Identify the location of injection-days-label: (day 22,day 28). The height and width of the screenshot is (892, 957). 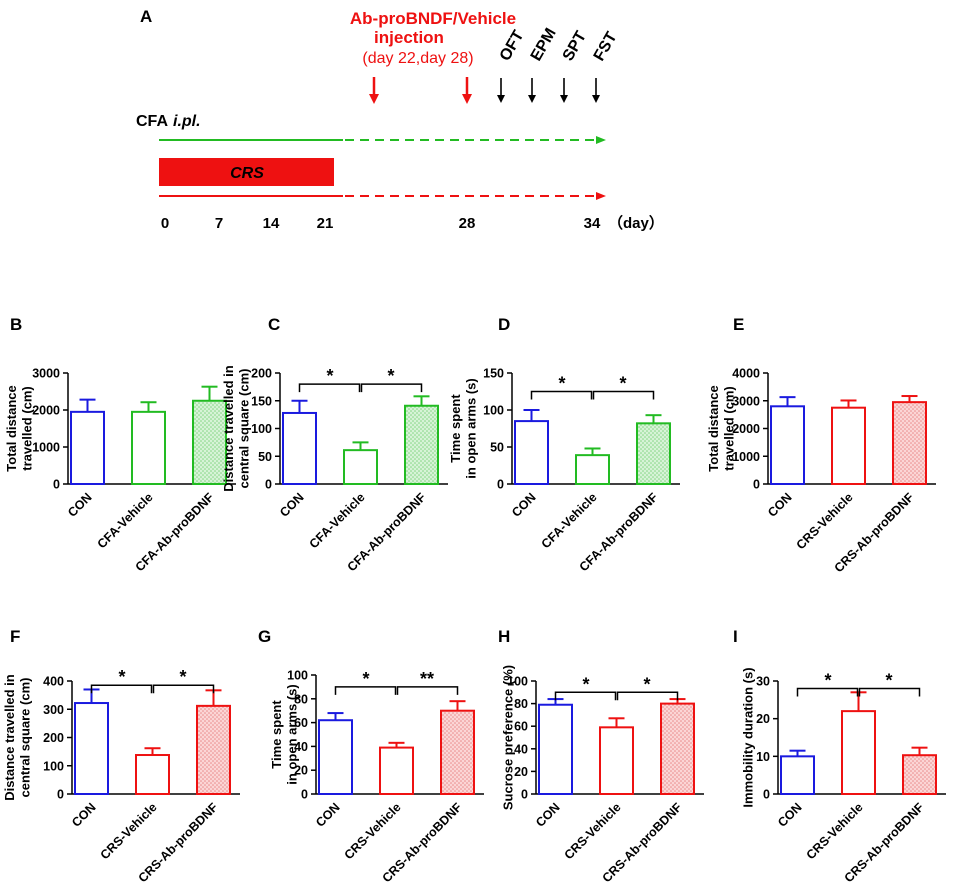
(417, 58).